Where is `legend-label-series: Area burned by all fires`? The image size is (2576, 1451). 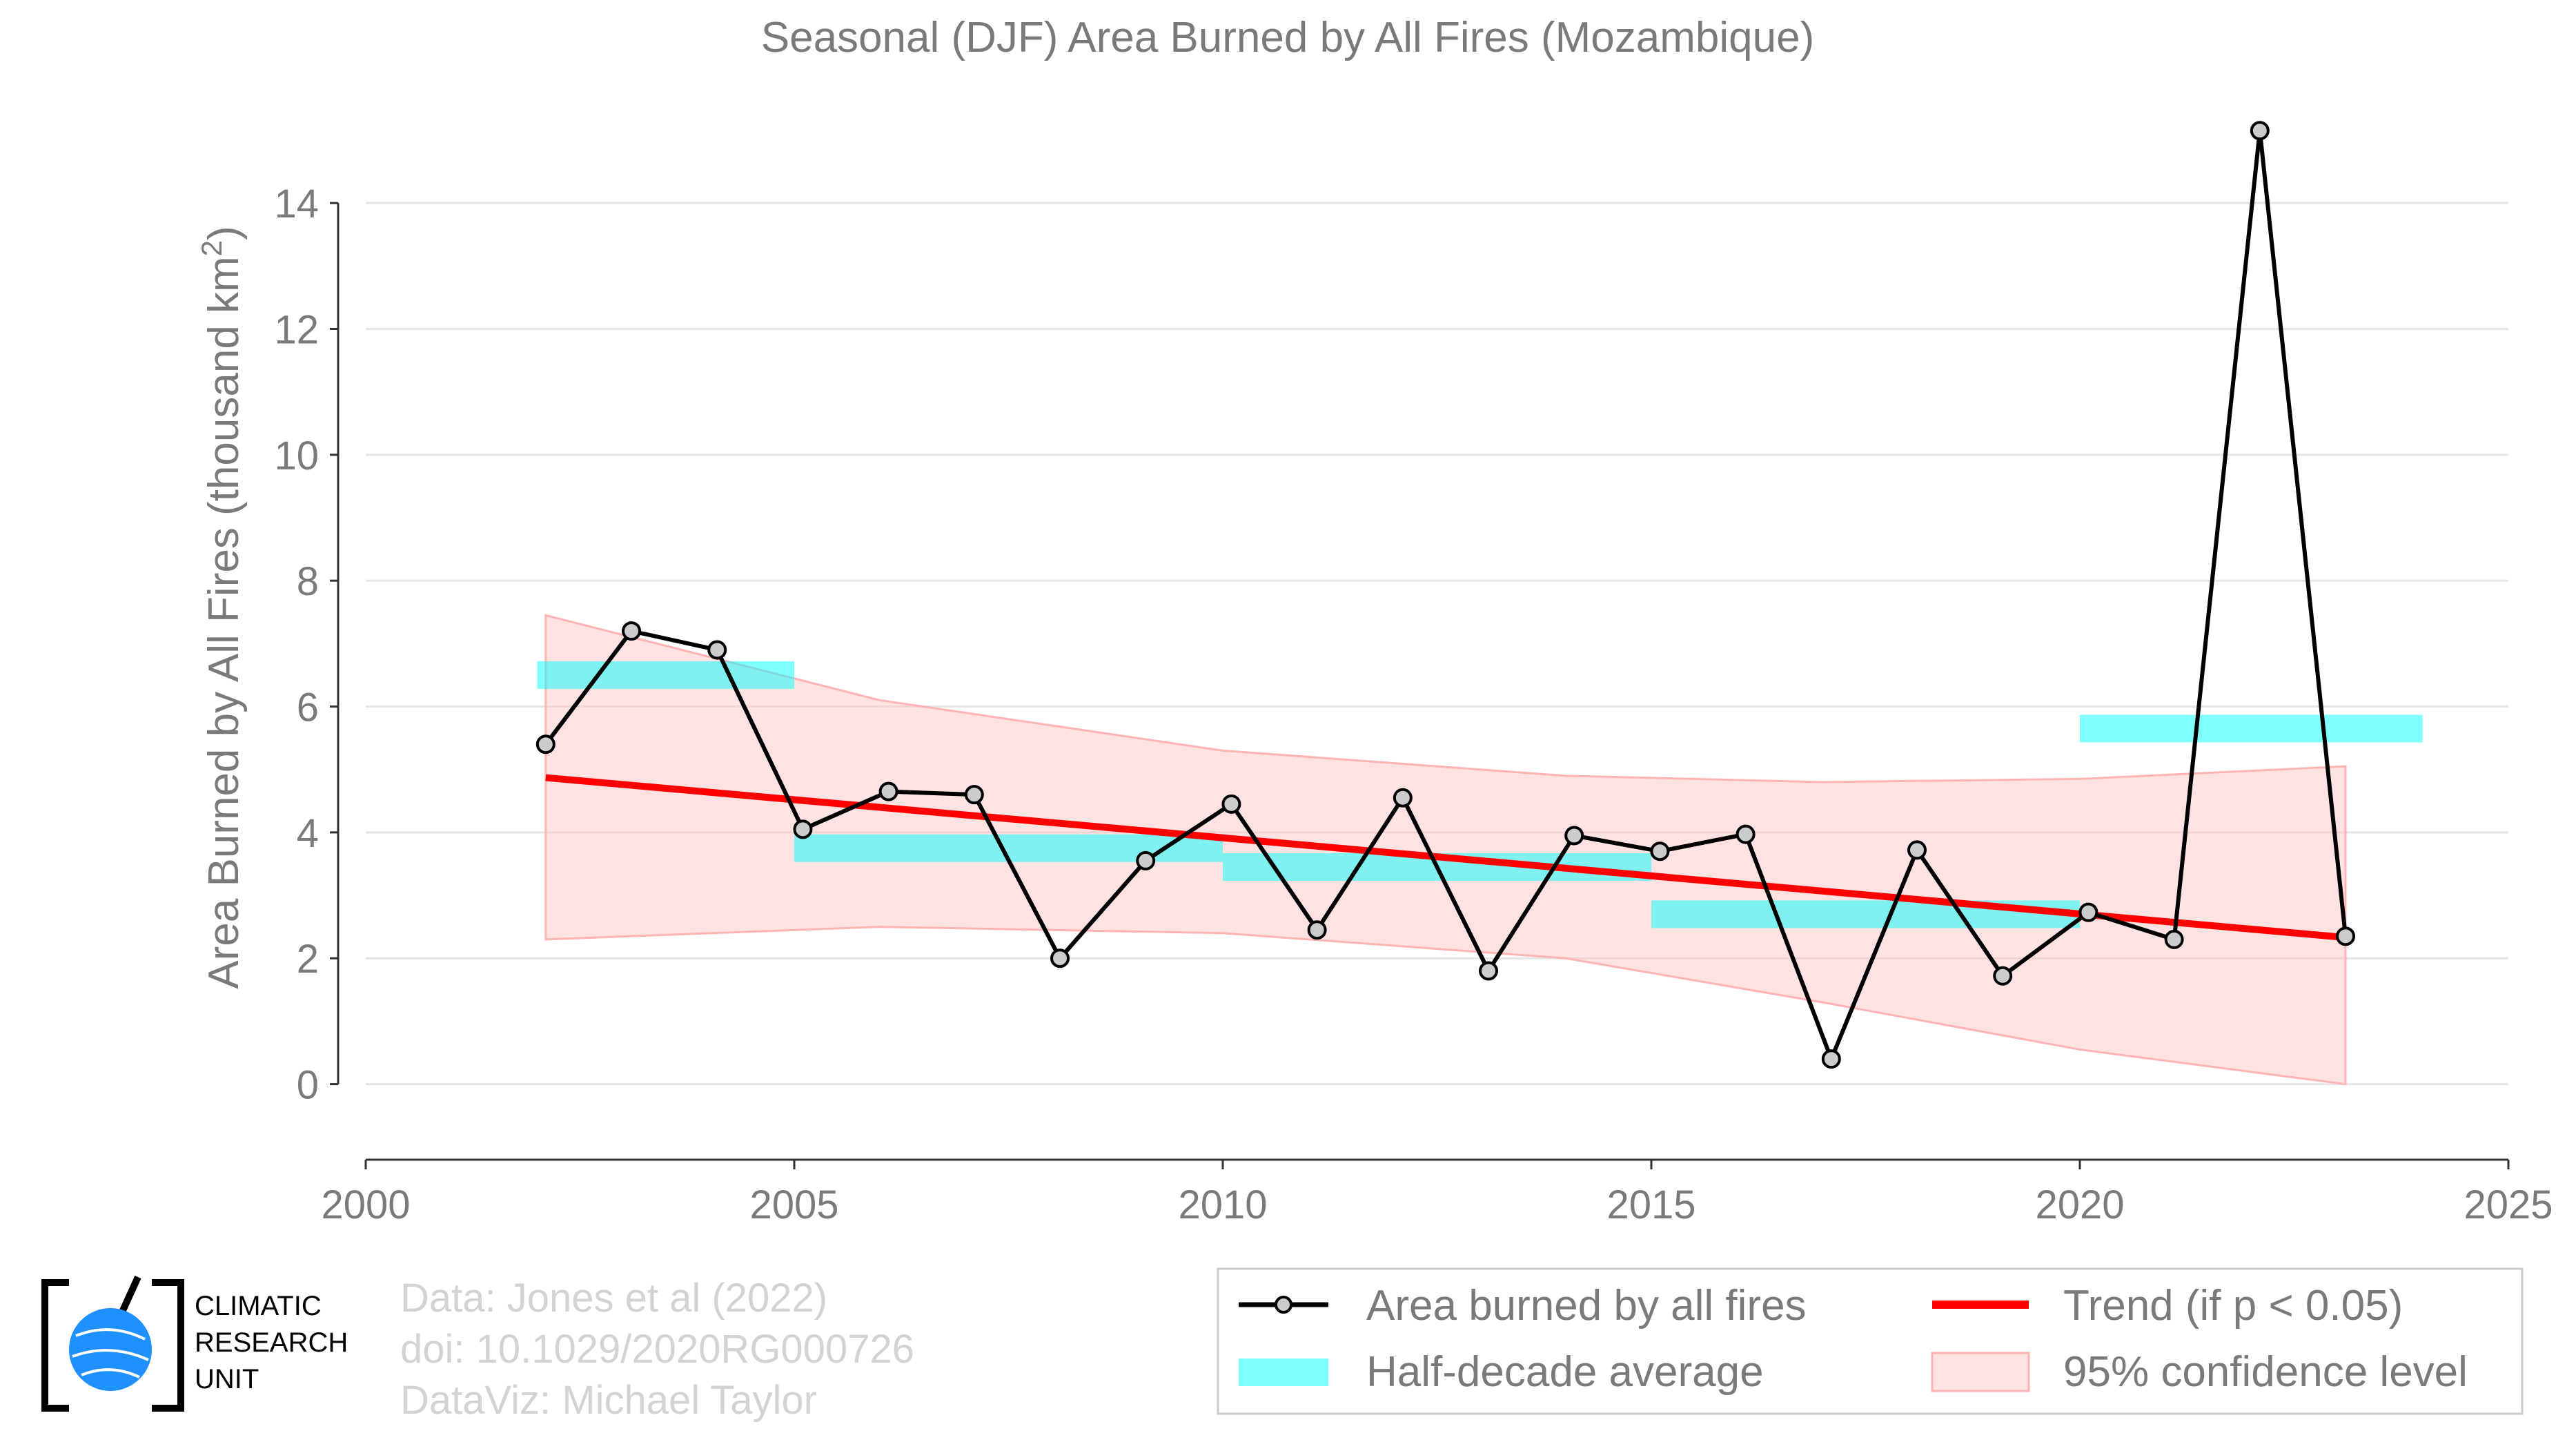 legend-label-series: Area burned by all fires is located at coordinates (1586, 1306).